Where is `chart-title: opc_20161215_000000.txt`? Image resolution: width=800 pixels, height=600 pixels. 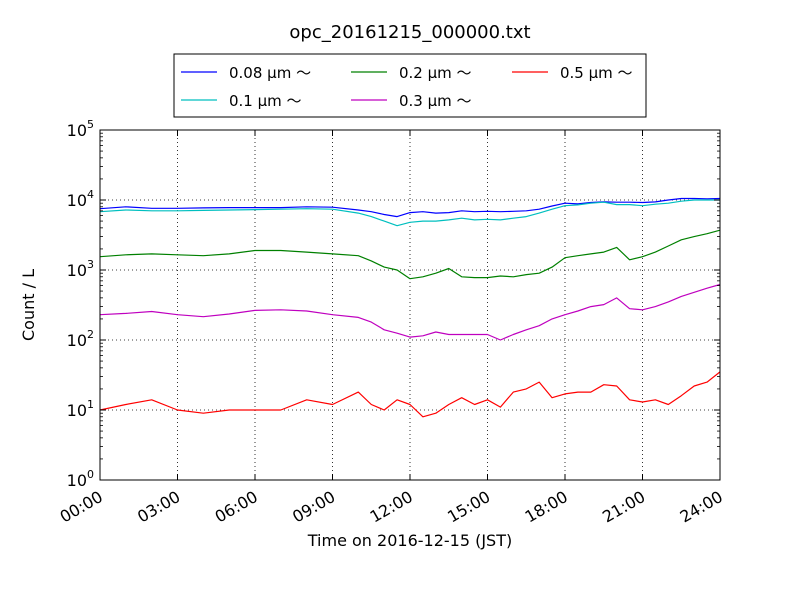 chart-title: opc_20161215_000000.txt is located at coordinates (409, 32).